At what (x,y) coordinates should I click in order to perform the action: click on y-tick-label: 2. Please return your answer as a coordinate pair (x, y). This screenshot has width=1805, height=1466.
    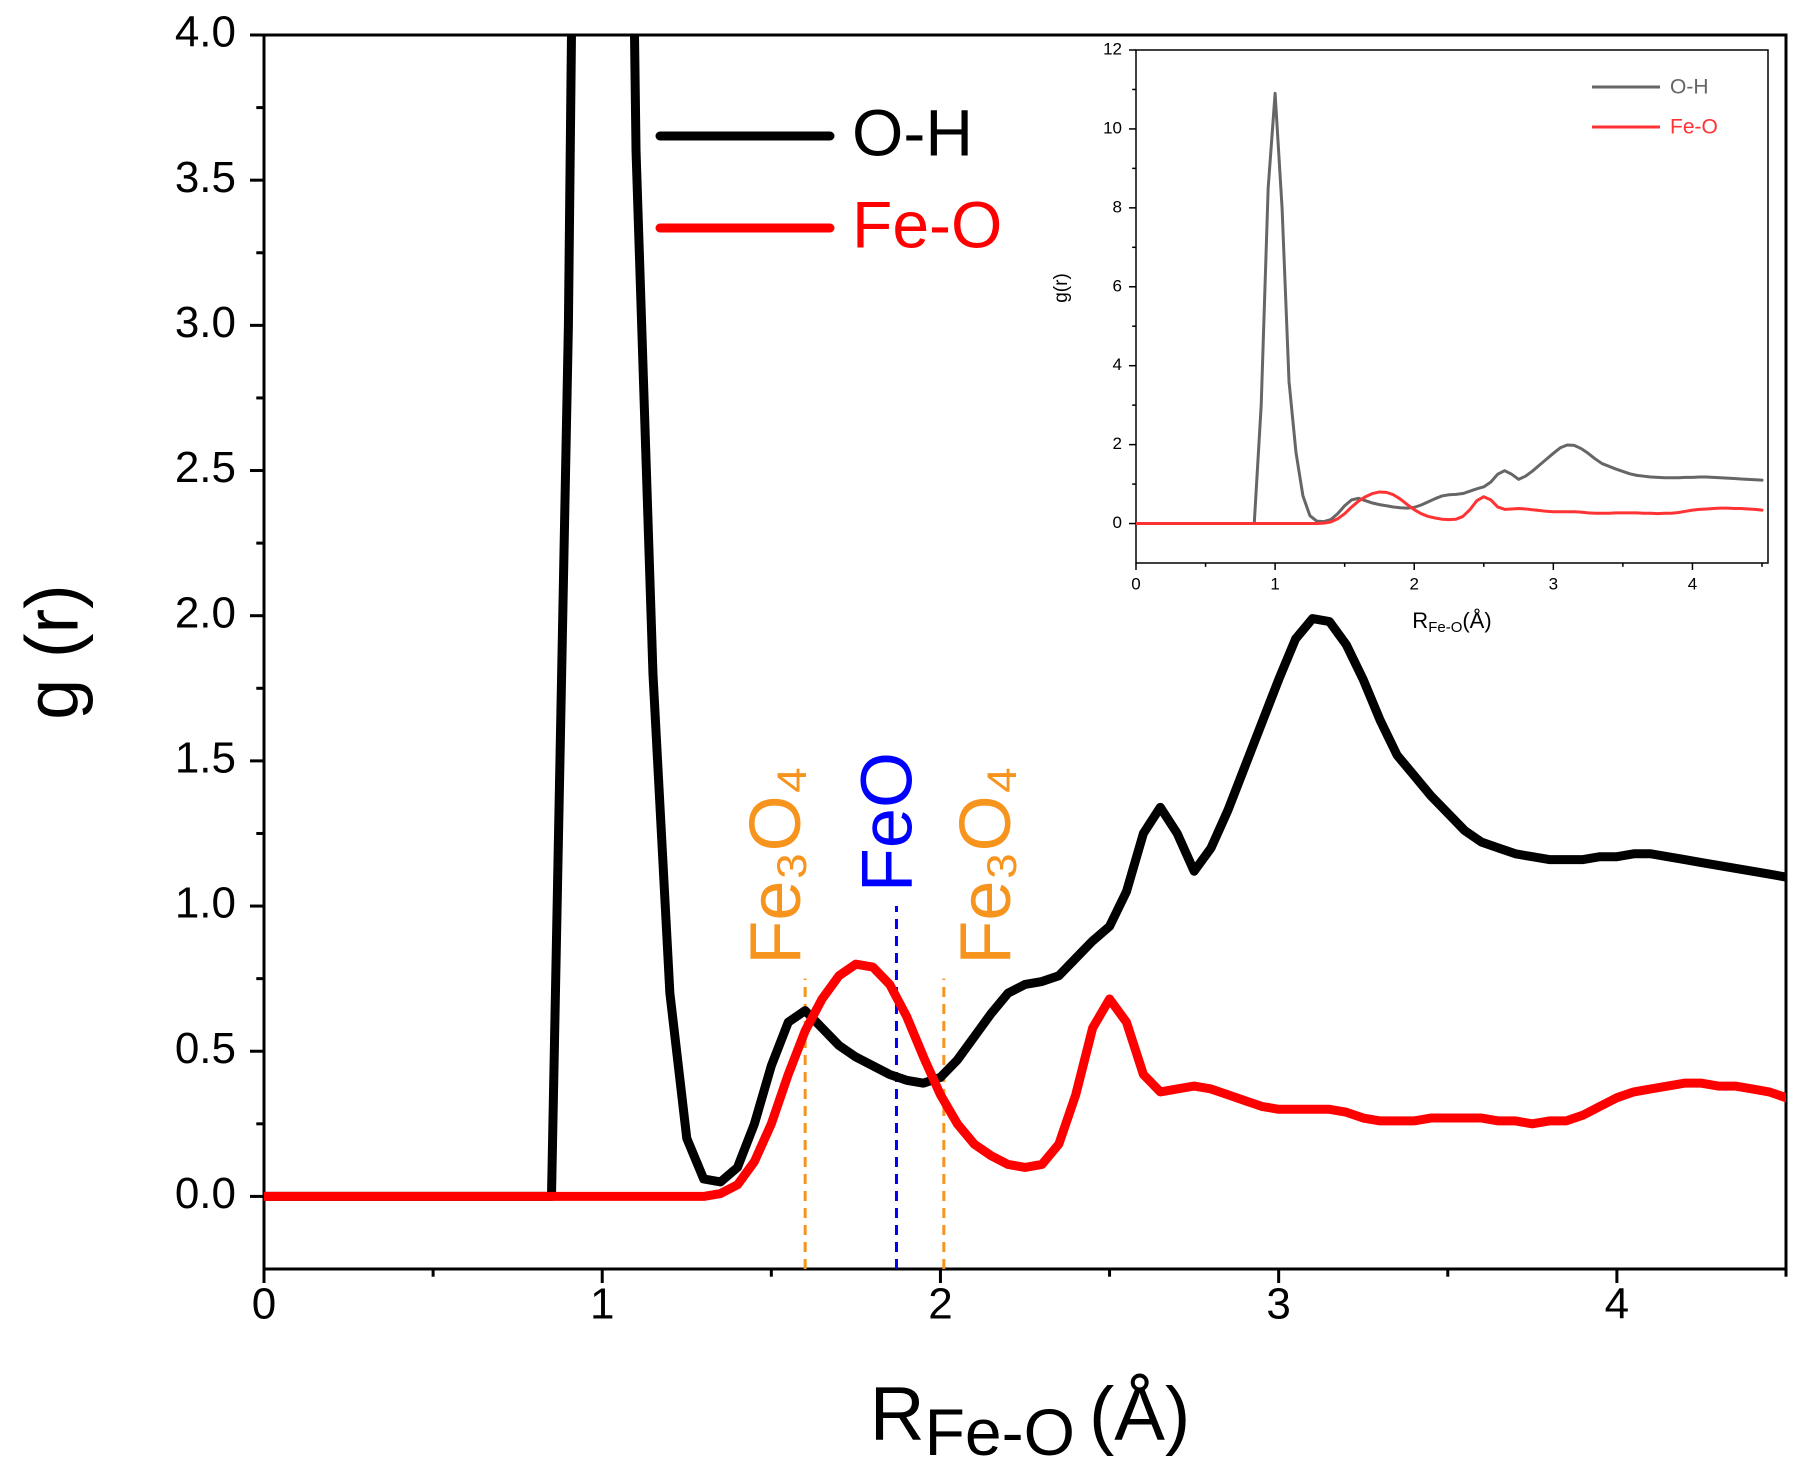
    Looking at the image, I should click on (1117, 443).